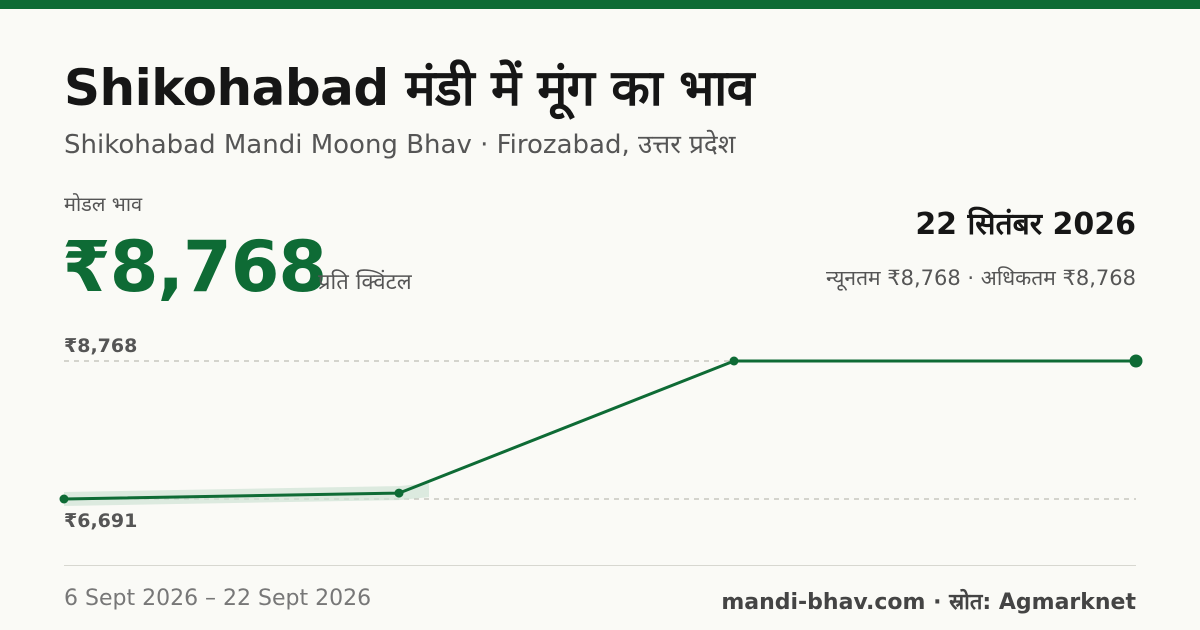 The image size is (1200, 630). I want to click on modal-price-value: ₹8,768, so click(194, 267).